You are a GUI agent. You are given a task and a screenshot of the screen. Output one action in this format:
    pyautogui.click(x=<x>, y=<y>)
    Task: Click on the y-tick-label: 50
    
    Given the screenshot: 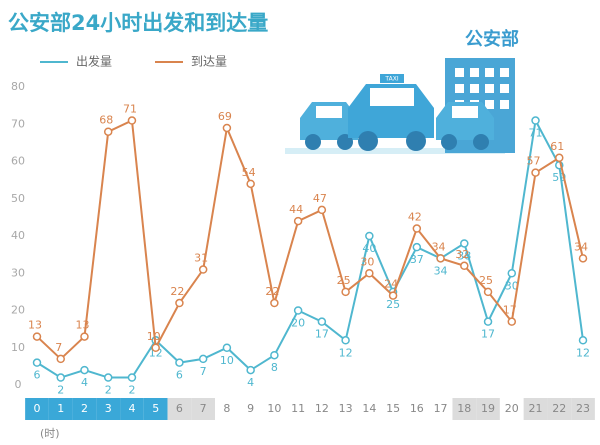 What is the action you would take?
    pyautogui.click(x=18, y=198)
    